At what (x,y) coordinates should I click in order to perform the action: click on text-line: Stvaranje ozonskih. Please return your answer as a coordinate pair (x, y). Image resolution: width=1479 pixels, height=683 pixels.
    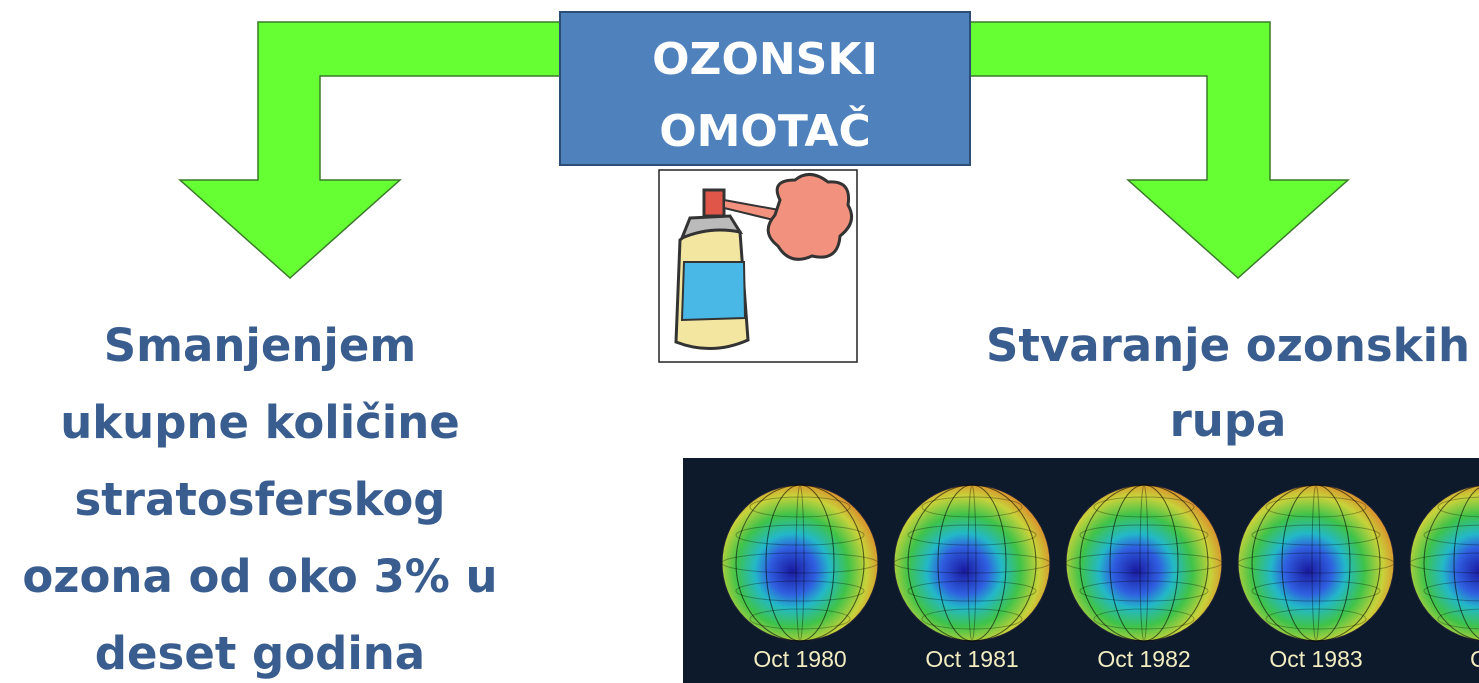
    Looking at the image, I should click on (1228, 345).